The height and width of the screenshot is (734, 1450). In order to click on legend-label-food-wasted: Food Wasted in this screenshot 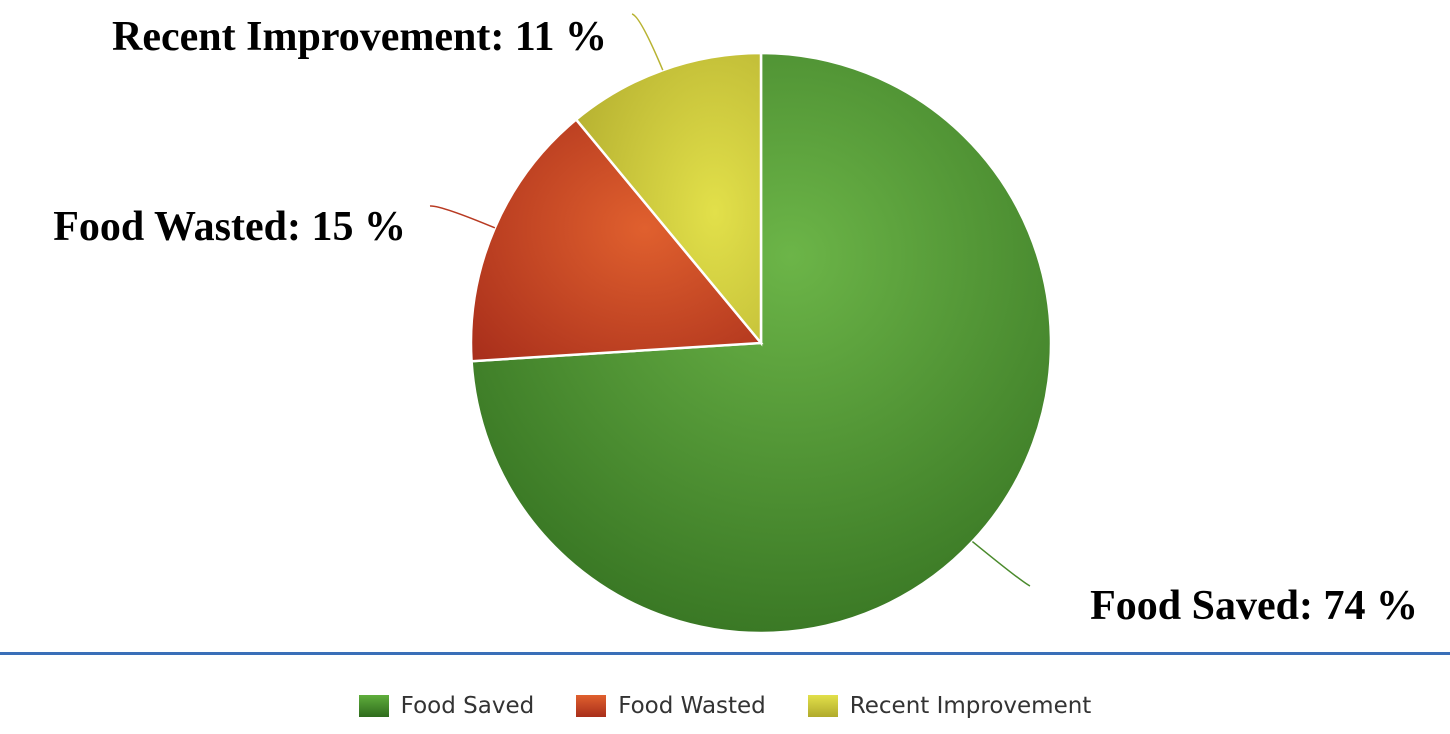, I will do `click(692, 706)`.